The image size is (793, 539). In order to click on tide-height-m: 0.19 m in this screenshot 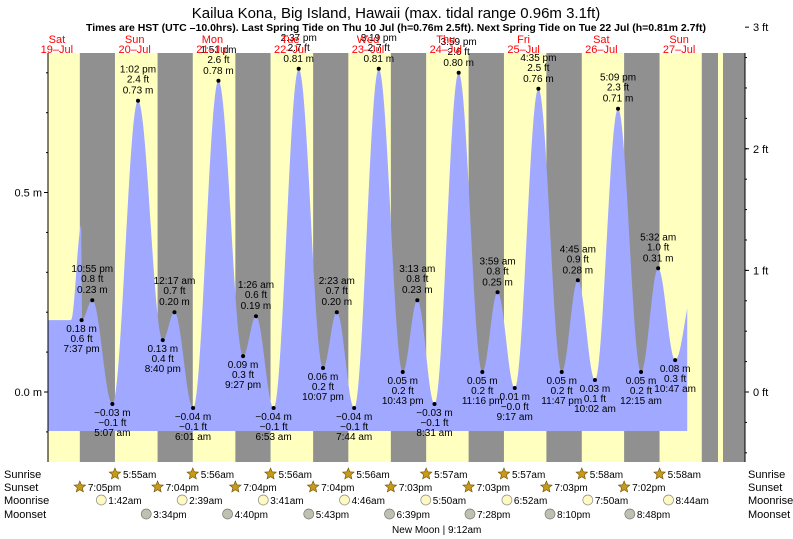, I will do `click(256, 306)`.